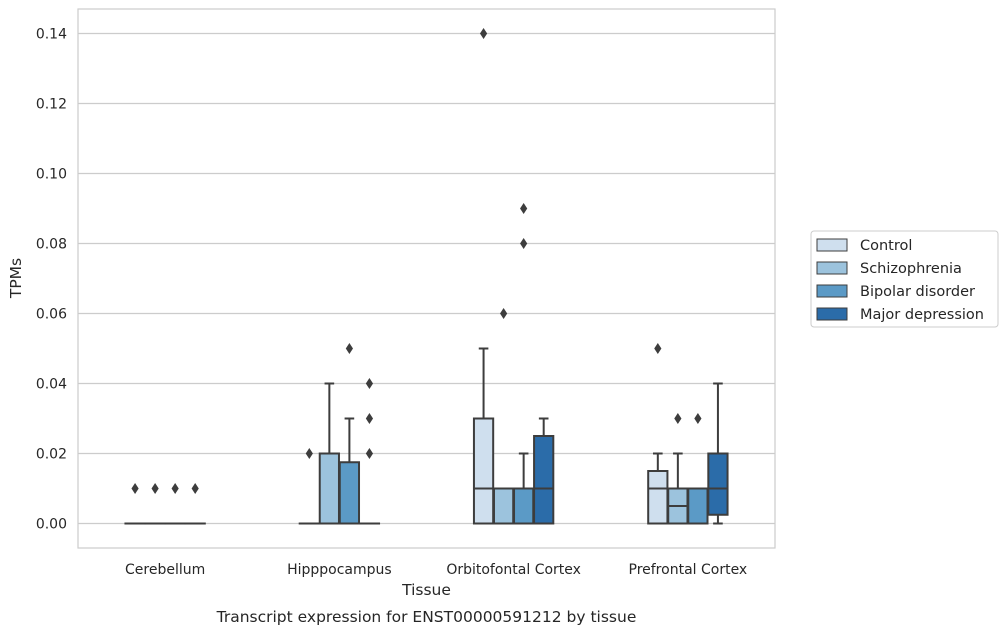  I want to click on legend-label: Control, so click(886, 246).